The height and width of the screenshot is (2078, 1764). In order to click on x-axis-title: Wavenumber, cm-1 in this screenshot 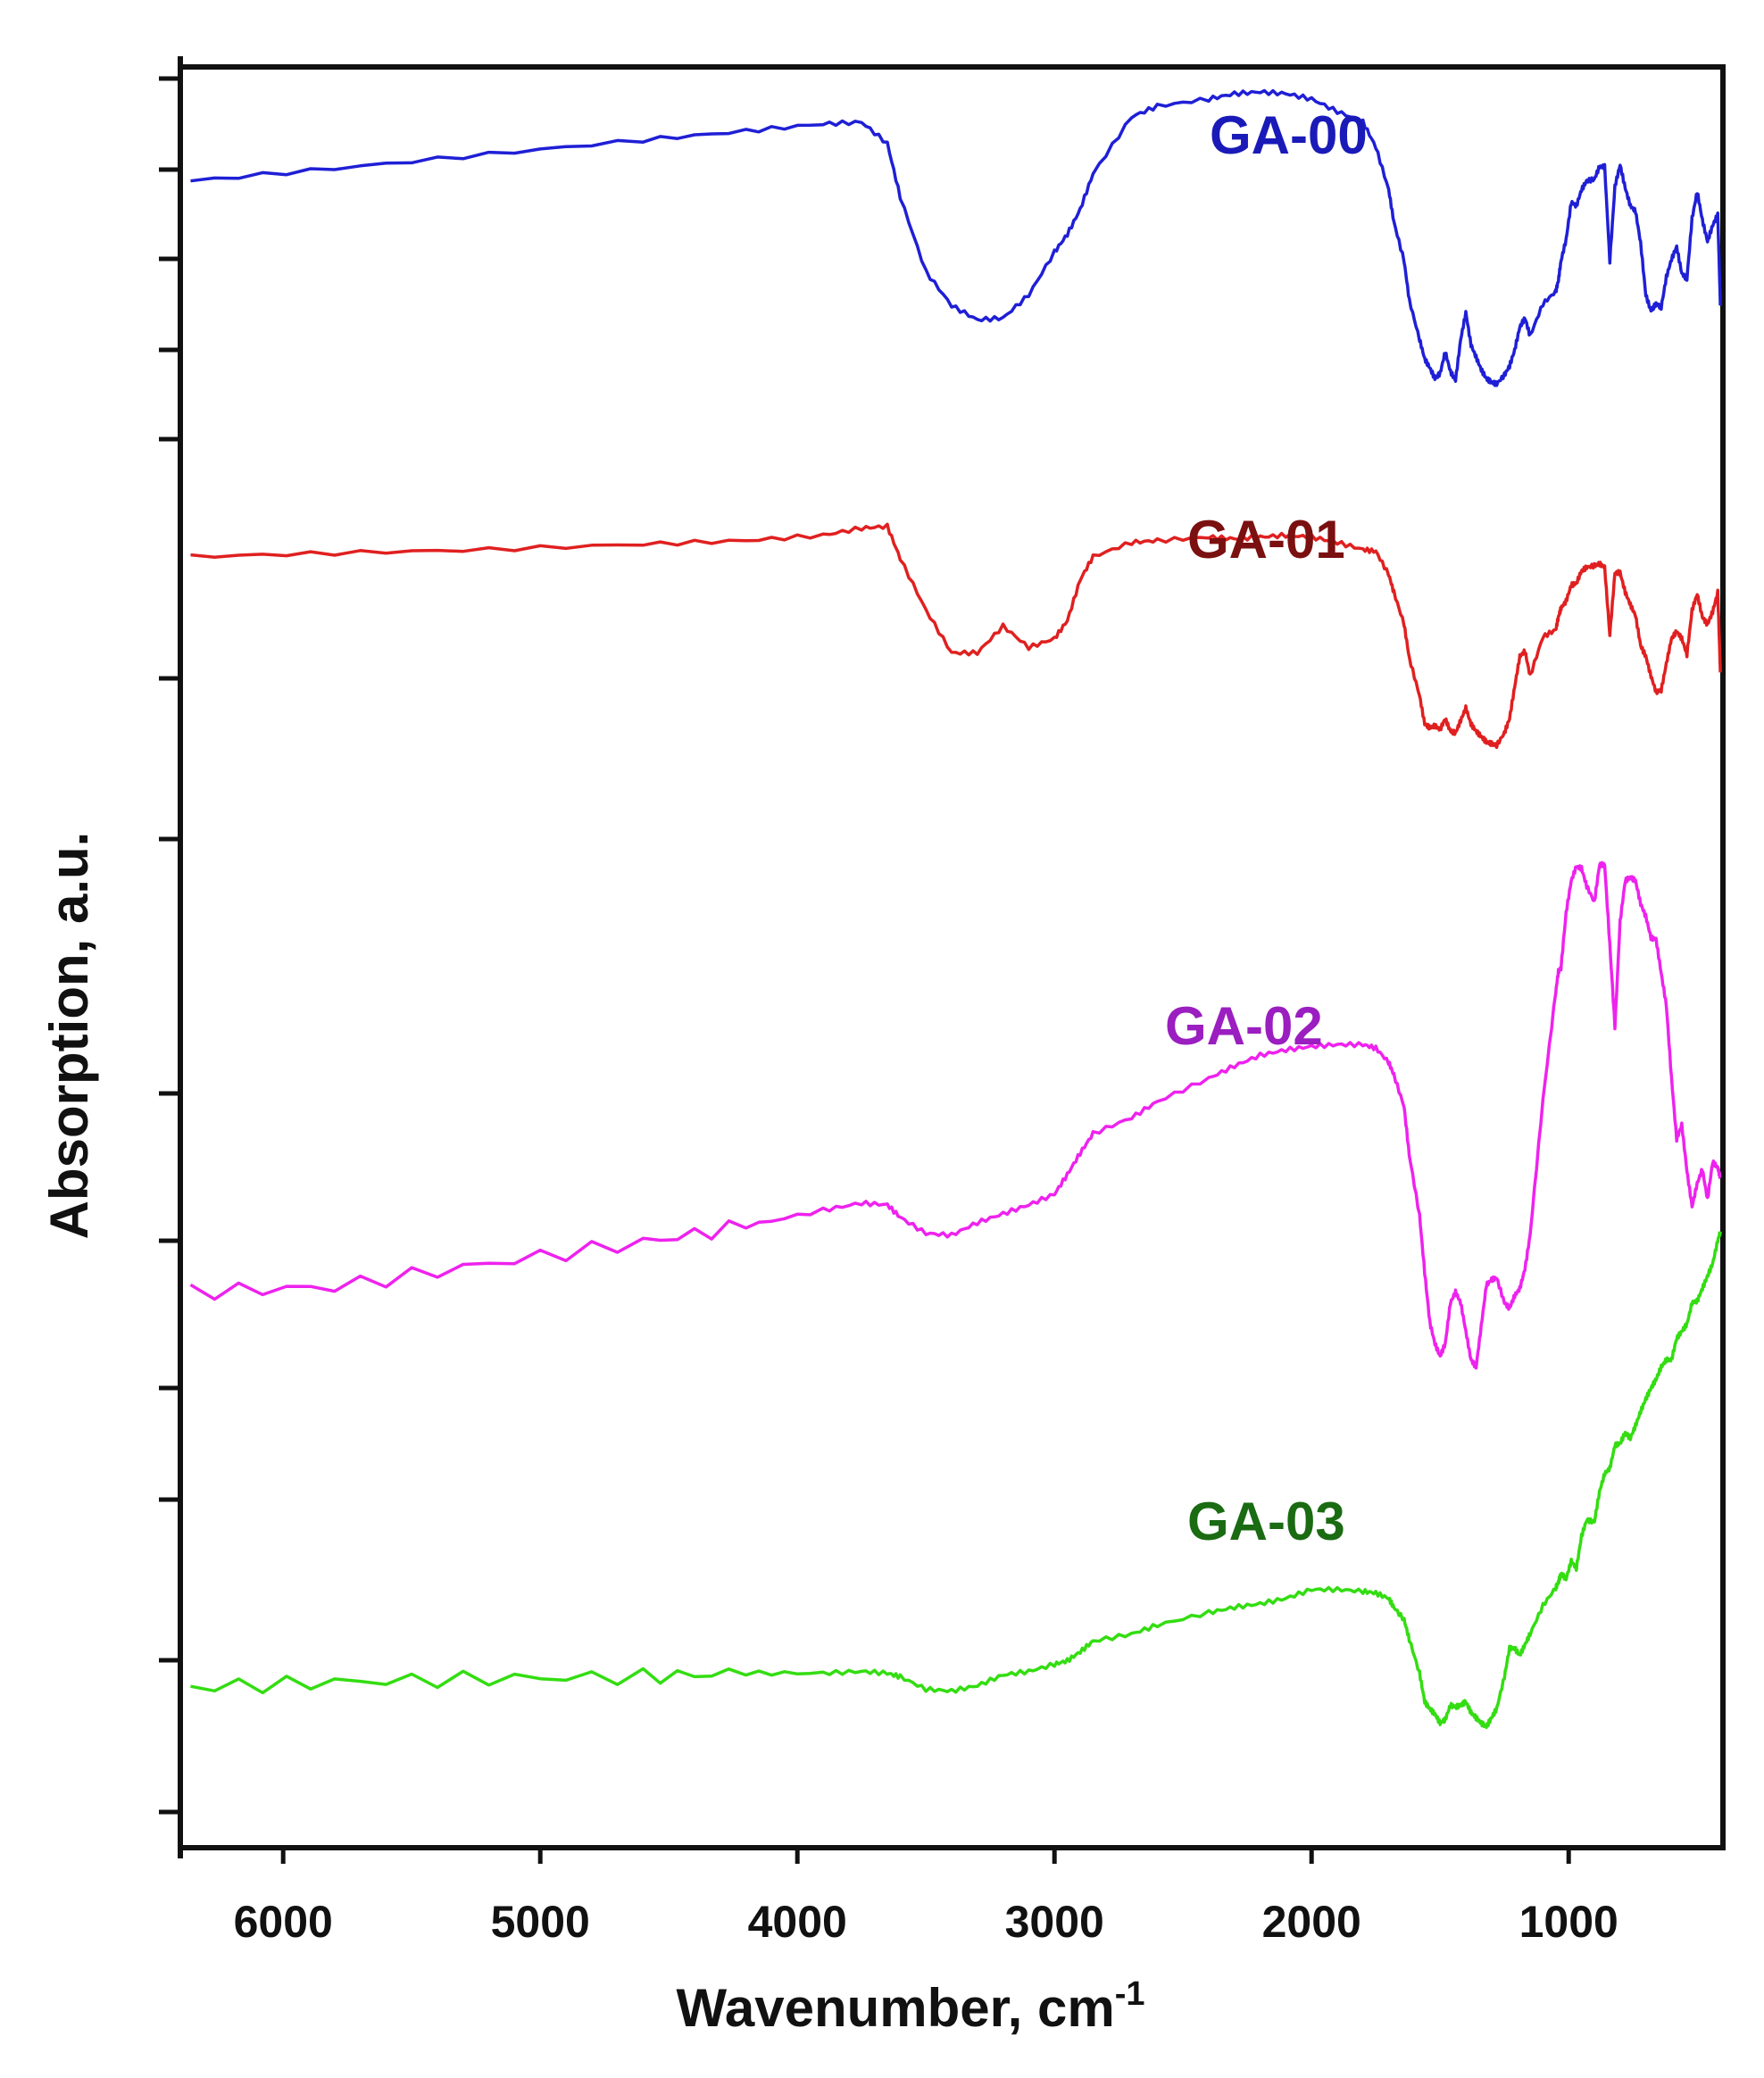, I will do `click(910, 2006)`.